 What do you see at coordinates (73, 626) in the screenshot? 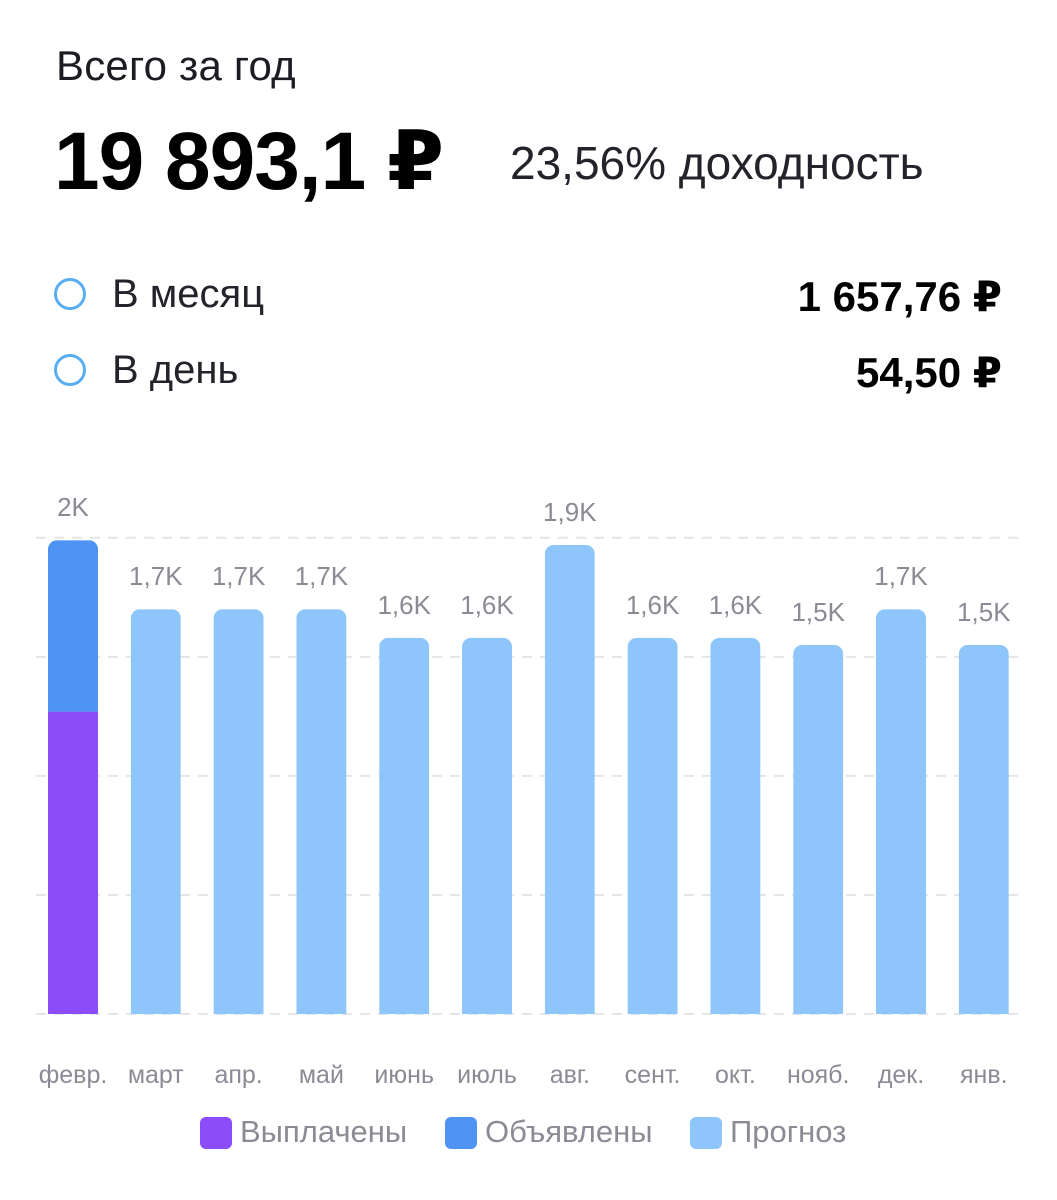
I see `bar-declared` at bounding box center [73, 626].